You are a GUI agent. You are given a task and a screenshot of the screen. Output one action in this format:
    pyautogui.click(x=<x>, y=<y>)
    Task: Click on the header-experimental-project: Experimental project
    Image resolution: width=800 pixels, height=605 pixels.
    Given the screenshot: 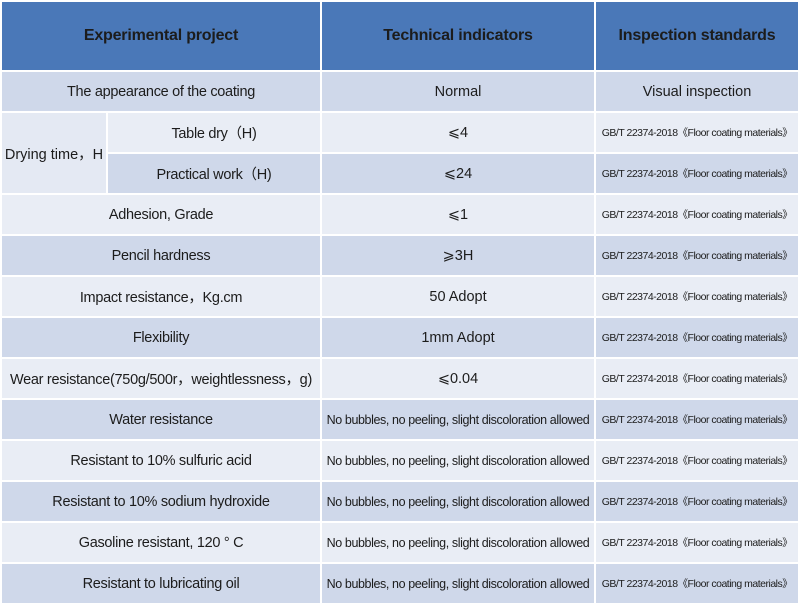 What is the action you would take?
    pyautogui.click(x=161, y=36)
    